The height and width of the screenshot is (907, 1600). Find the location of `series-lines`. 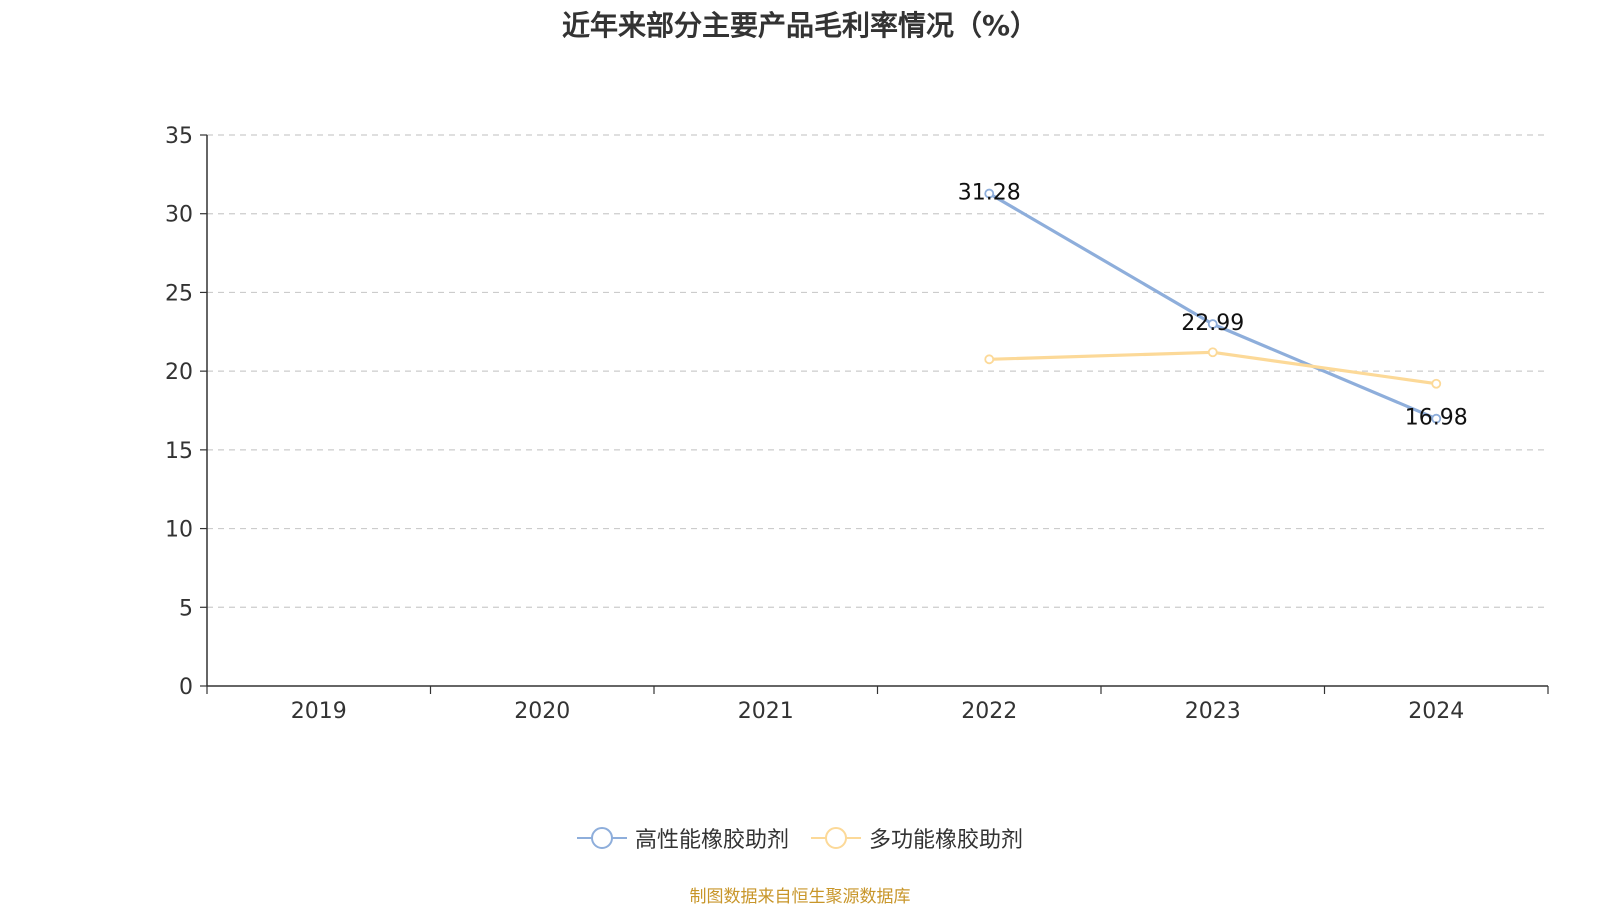

series-lines is located at coordinates (1213, 306).